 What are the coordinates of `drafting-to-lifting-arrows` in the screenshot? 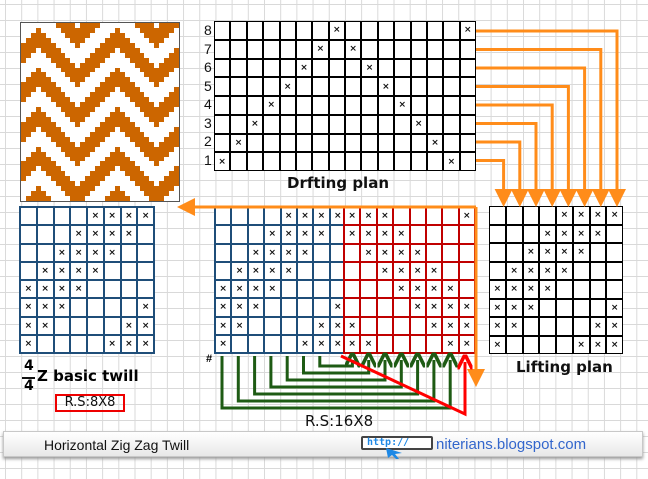 It's located at (551, 118).